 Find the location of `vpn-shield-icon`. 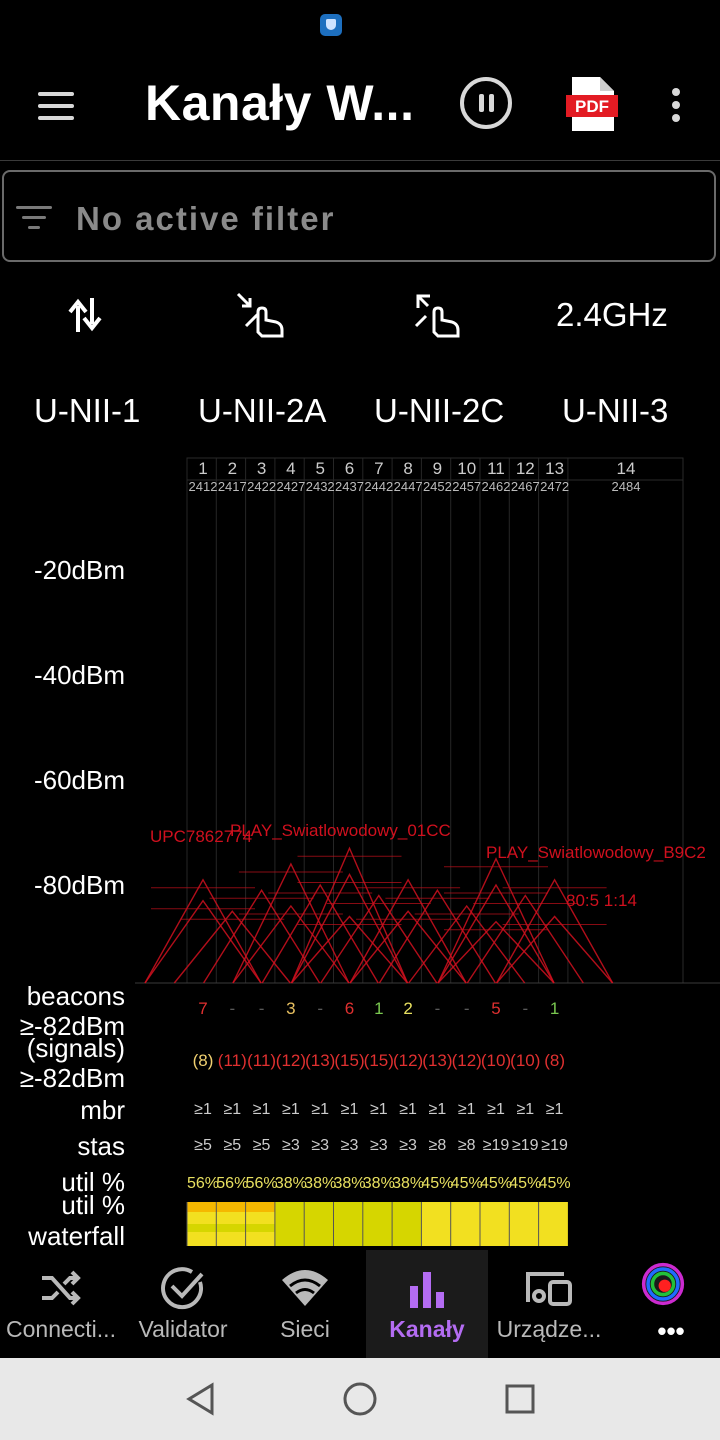

vpn-shield-icon is located at coordinates (331, 25).